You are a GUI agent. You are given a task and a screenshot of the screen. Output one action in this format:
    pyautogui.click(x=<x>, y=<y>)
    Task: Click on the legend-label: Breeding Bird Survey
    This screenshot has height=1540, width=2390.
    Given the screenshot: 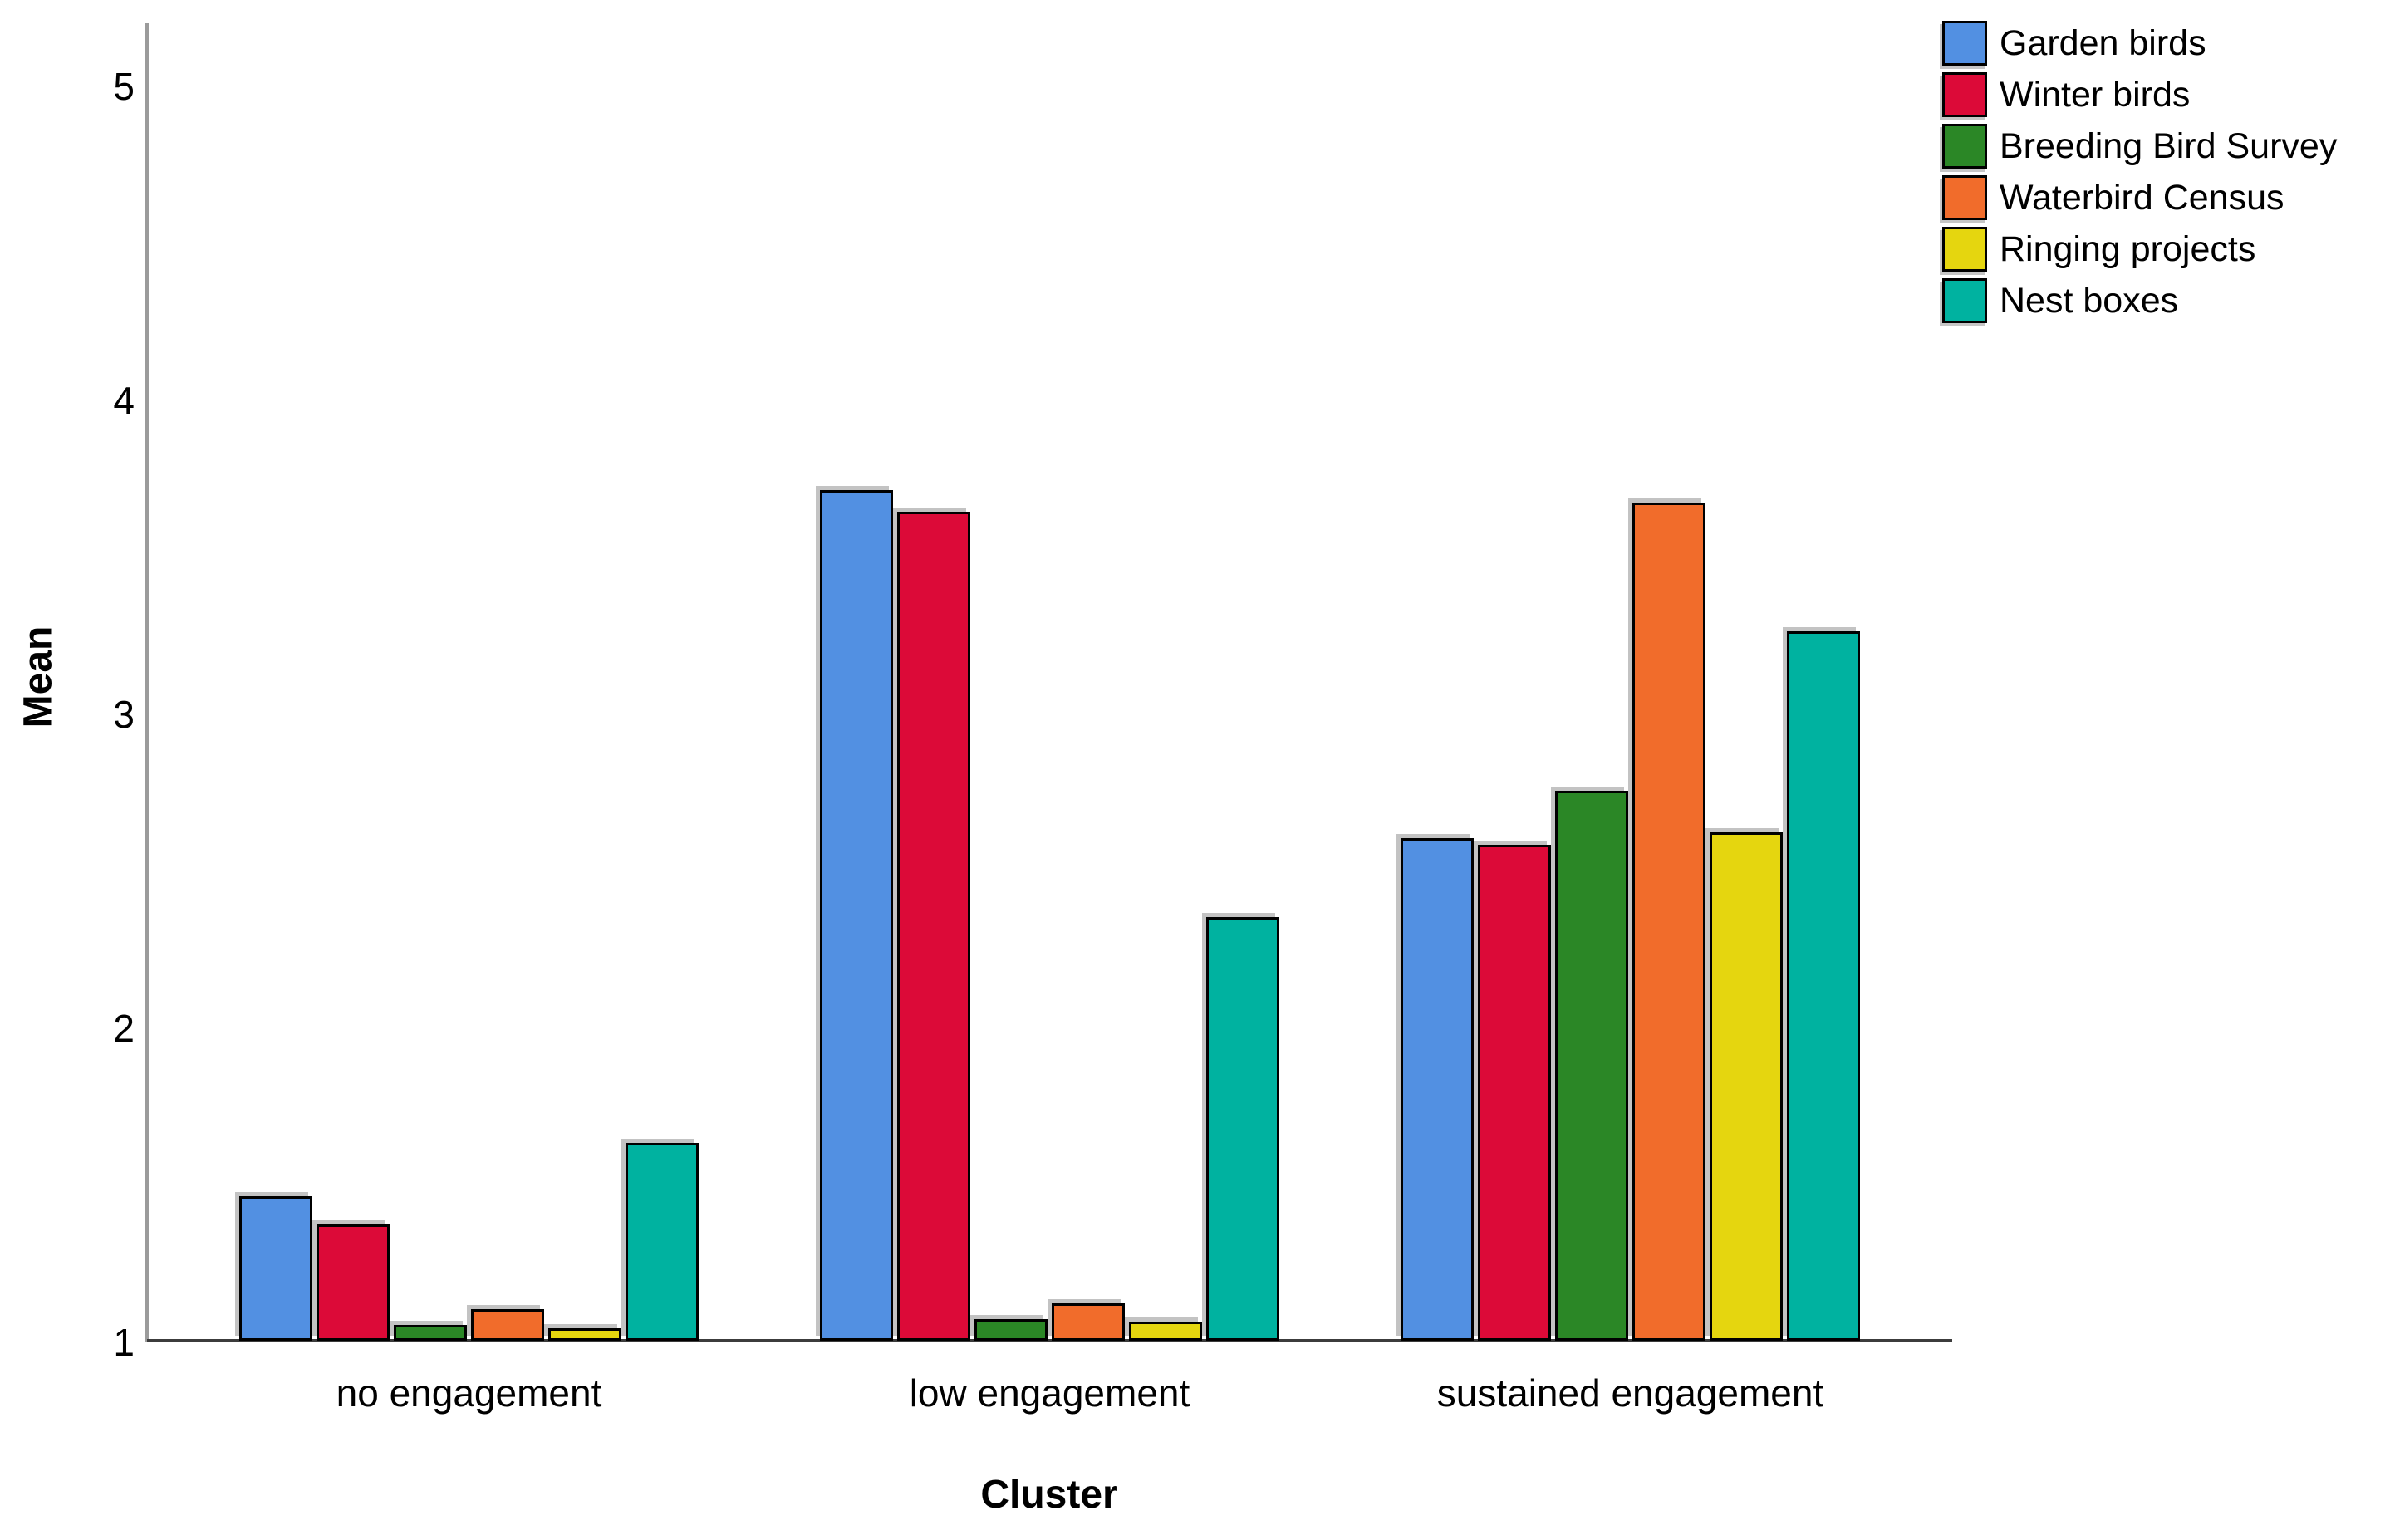 What is the action you would take?
    pyautogui.click(x=2169, y=146)
    